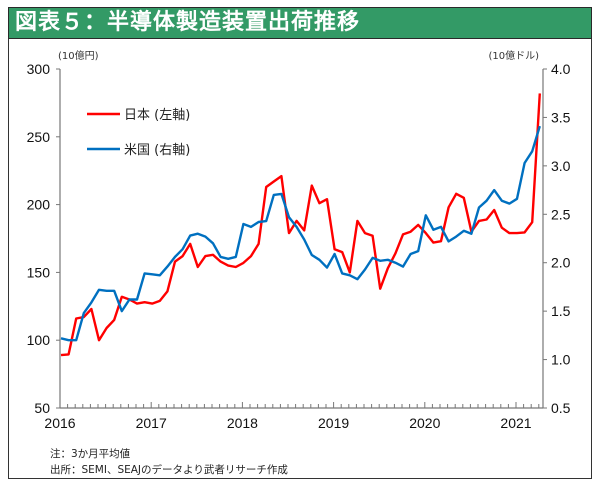 The width and height of the screenshot is (600, 498). Describe the element at coordinates (157, 150) in the screenshot. I see `legend-label-us: 米国 (右軸)` at that location.